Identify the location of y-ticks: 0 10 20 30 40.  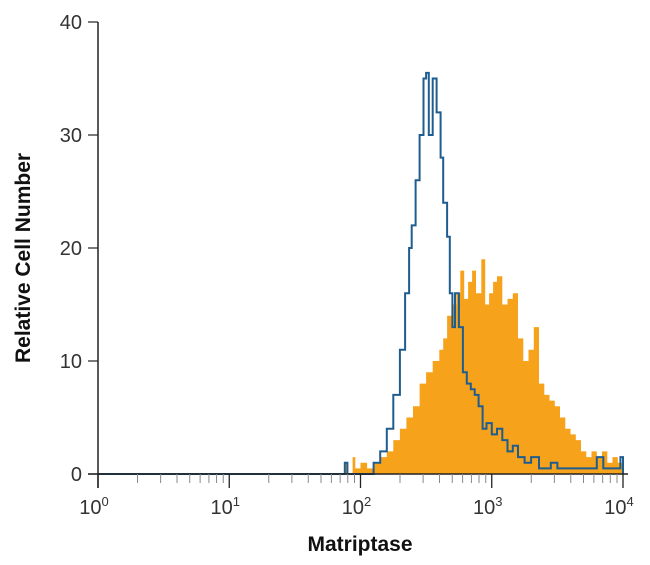
(79, 249).